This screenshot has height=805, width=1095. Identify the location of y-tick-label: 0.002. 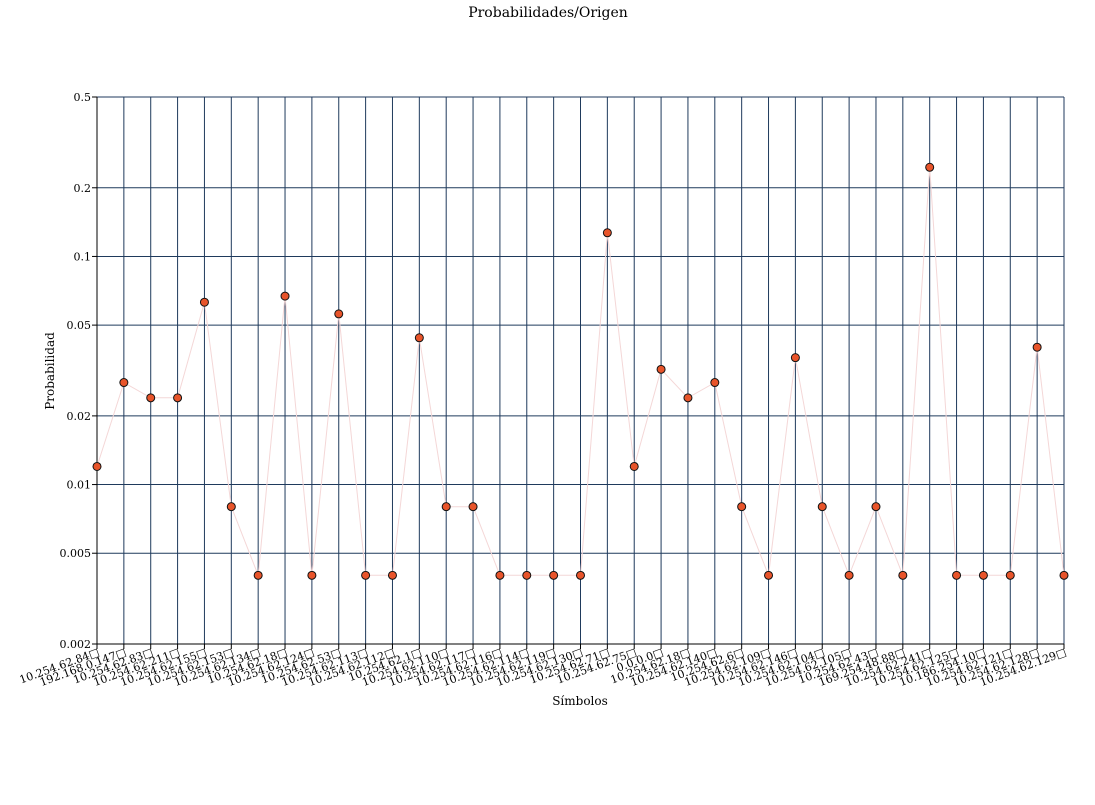
(76, 644).